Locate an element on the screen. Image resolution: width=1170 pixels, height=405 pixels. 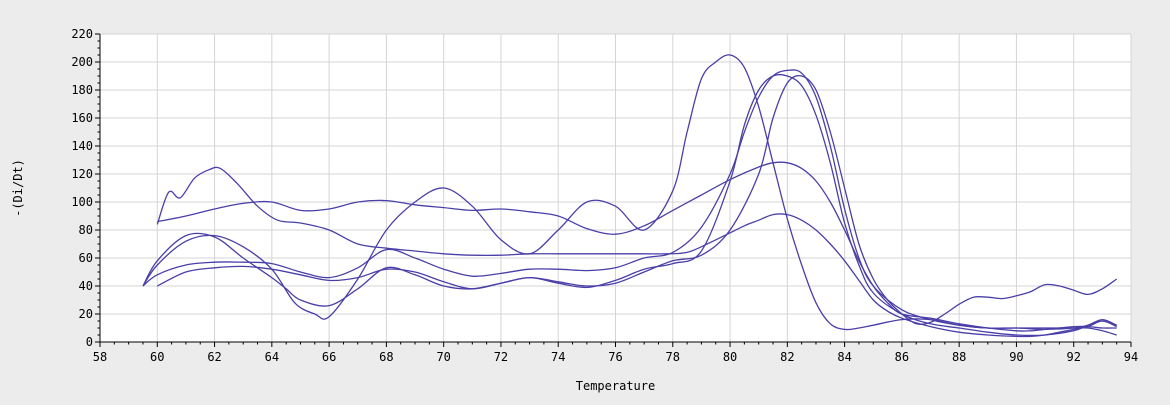
x-tick-label: 72 is located at coordinates (501, 357).